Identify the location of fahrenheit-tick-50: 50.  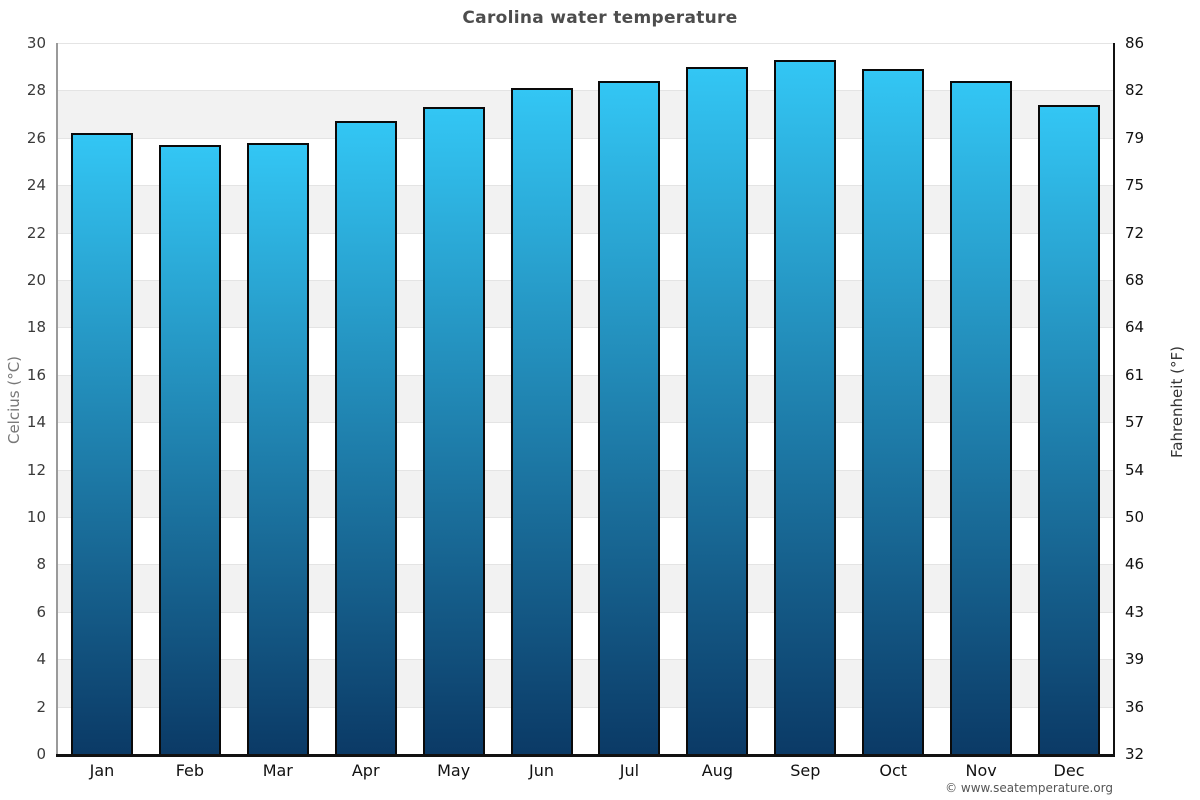
(1135, 517).